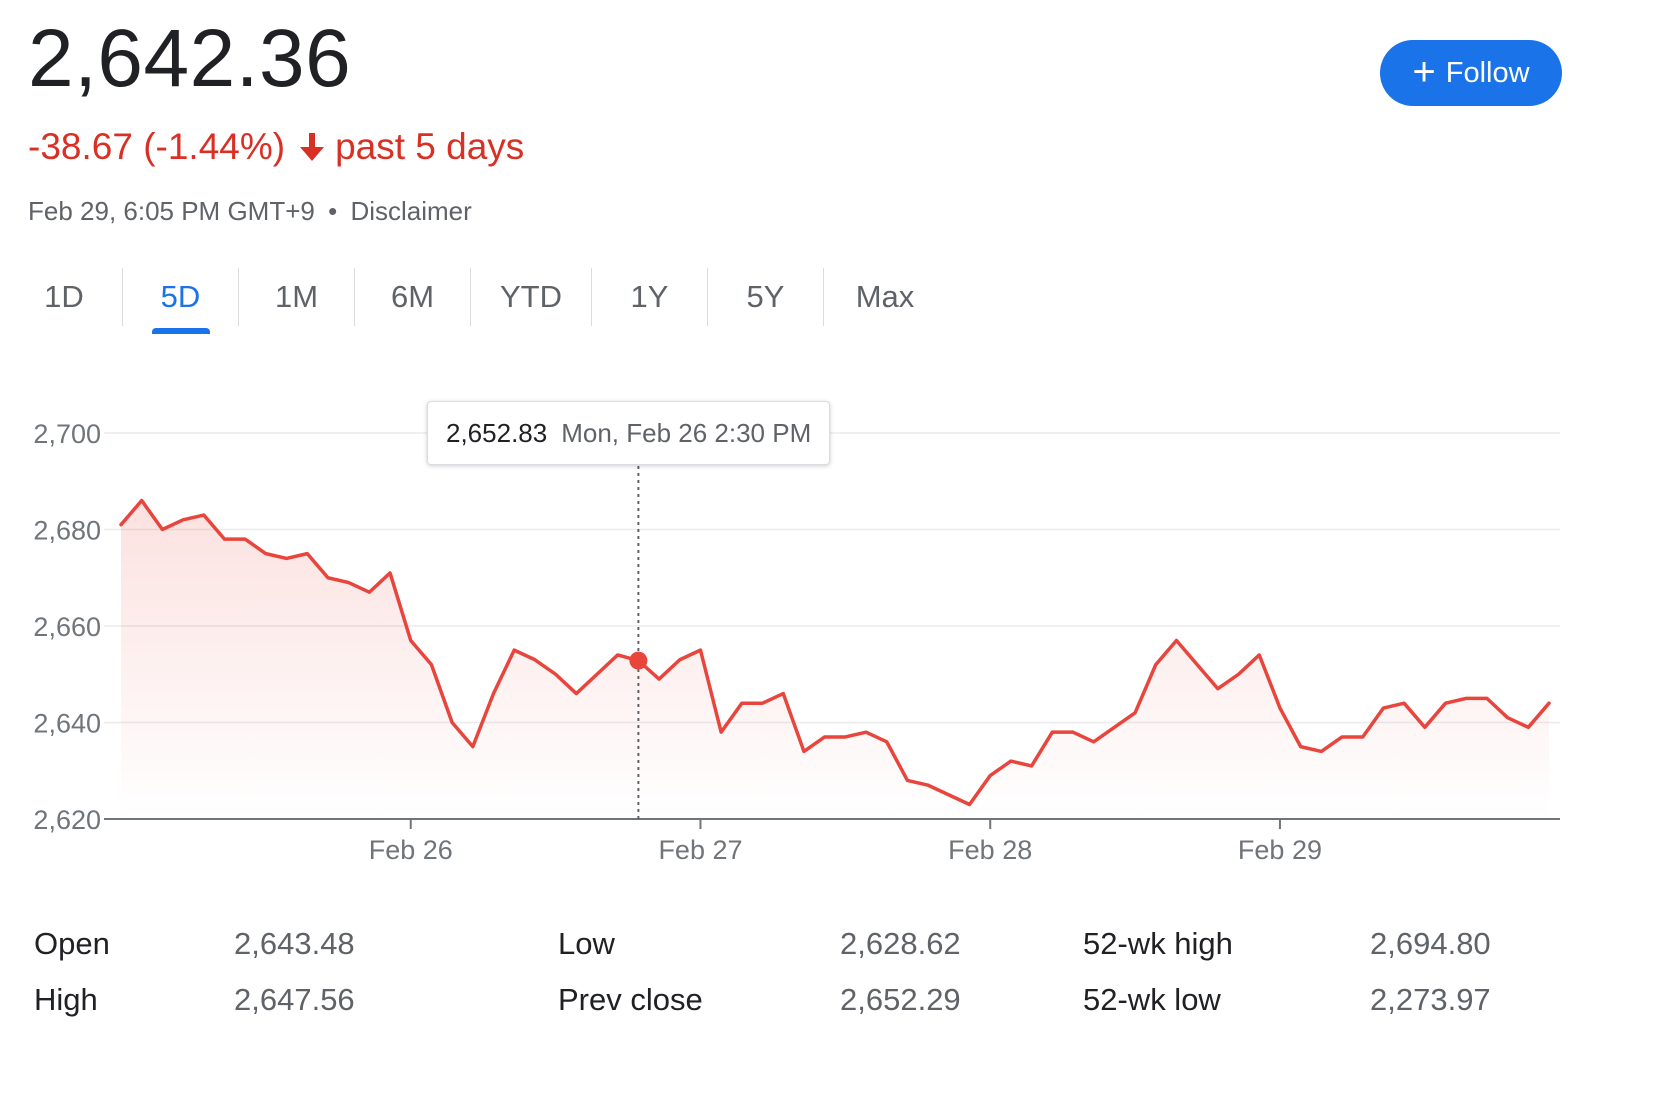  I want to click on tab-label: 1M, so click(296, 296).